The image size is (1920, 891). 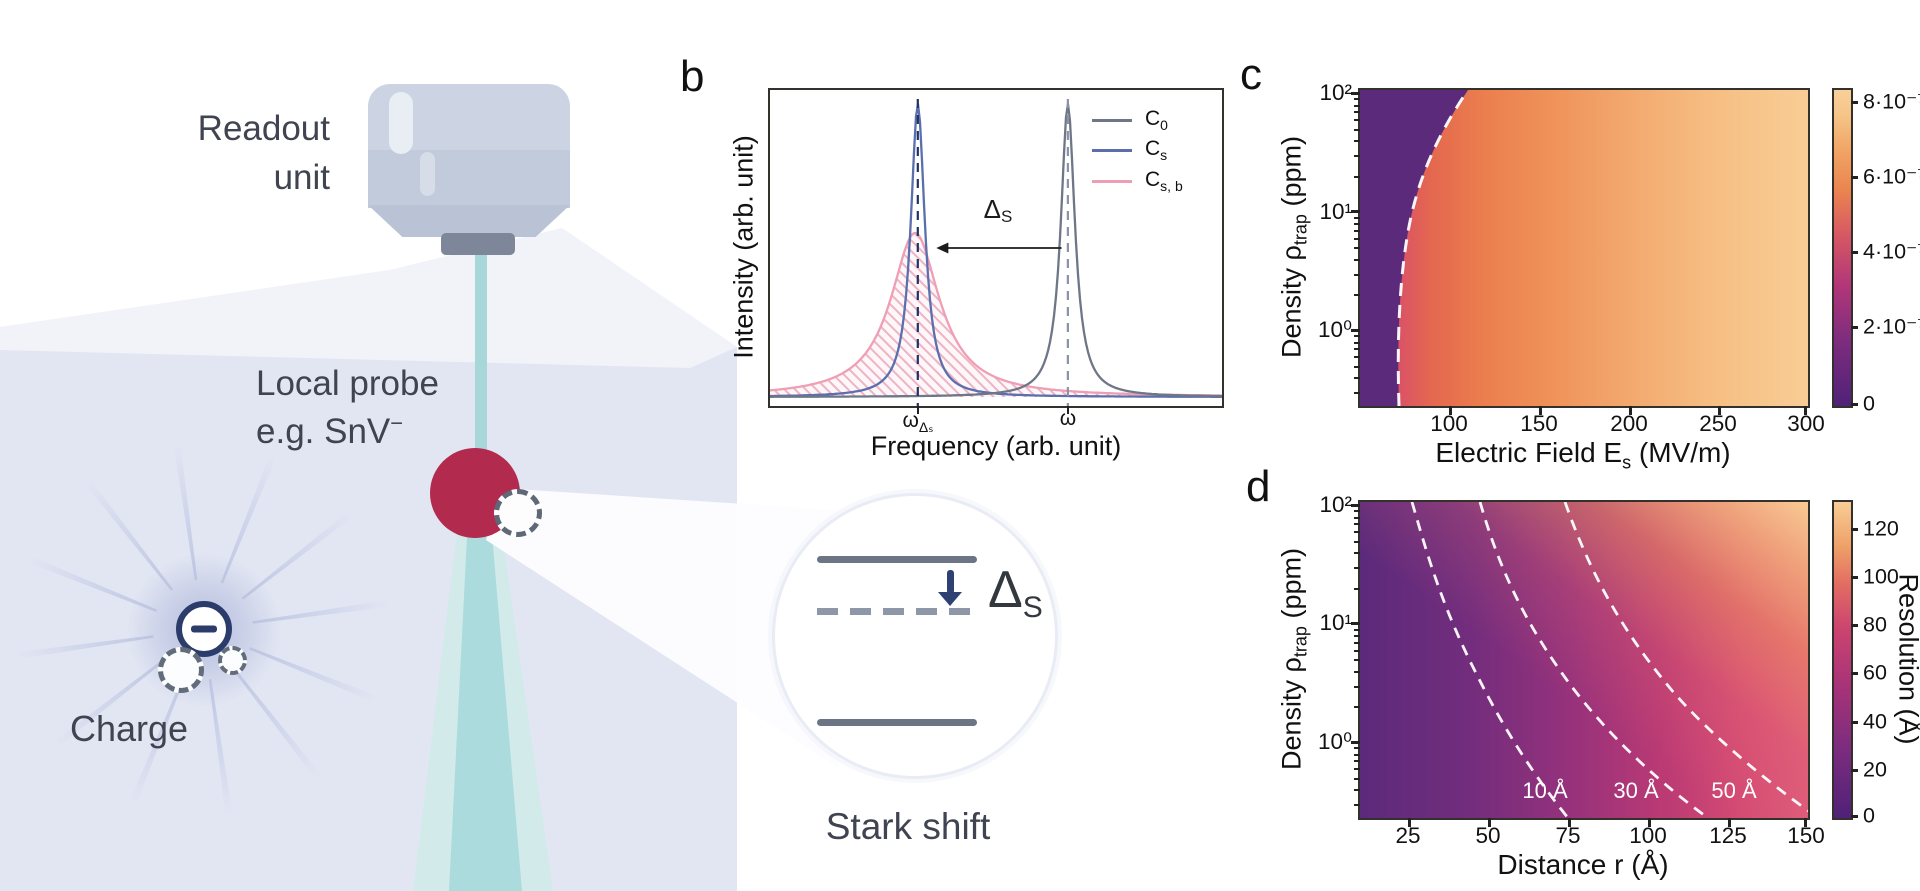 What do you see at coordinates (1334, 741) in the screenshot?
I see `panel-d-ytick-1: 10⁰` at bounding box center [1334, 741].